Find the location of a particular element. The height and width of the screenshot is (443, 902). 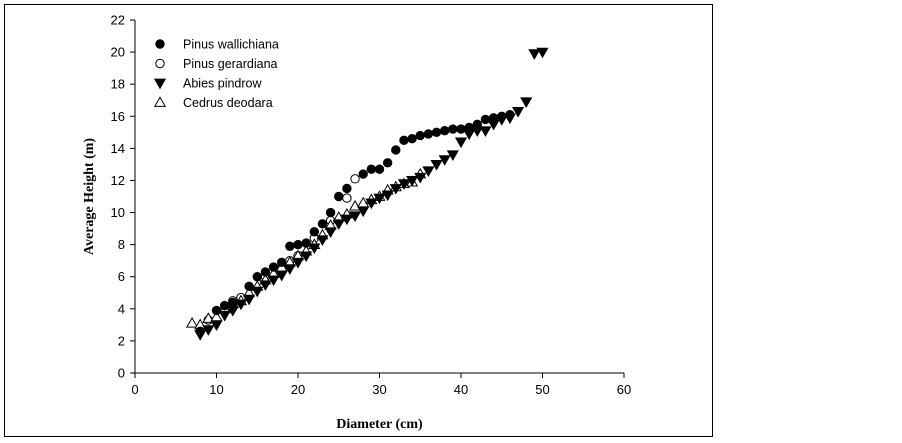

y-tick-label: 22 is located at coordinates (118, 20).